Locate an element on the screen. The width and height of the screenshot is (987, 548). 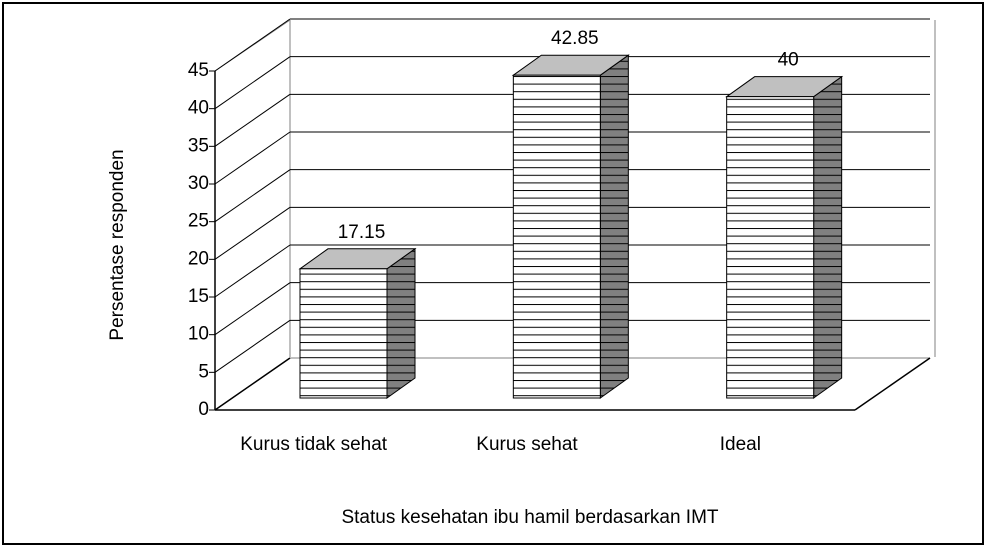
x-tick-label: Ideal is located at coordinates (740, 444).